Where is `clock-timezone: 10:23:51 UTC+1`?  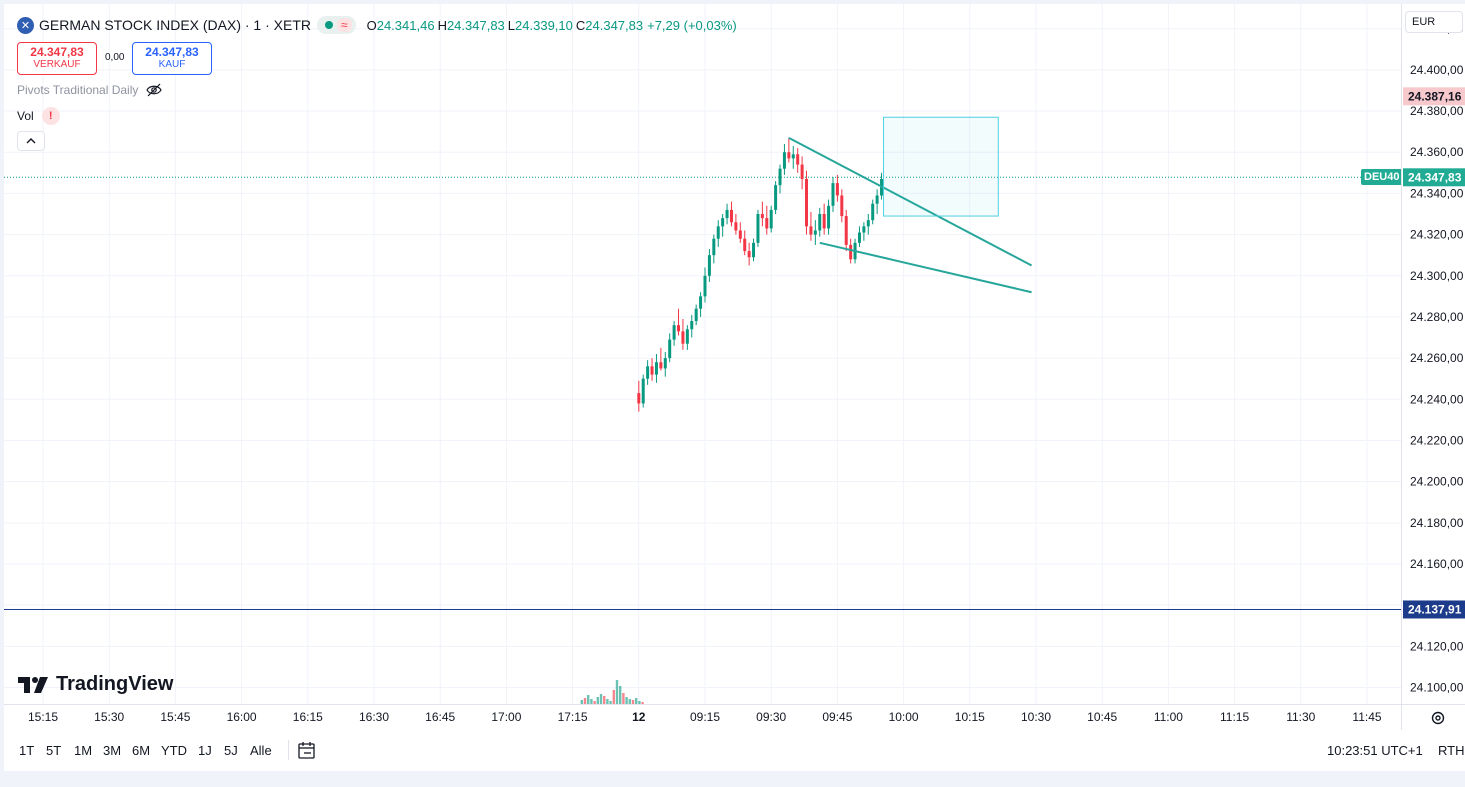
clock-timezone: 10:23:51 UTC+1 is located at coordinates (1375, 750).